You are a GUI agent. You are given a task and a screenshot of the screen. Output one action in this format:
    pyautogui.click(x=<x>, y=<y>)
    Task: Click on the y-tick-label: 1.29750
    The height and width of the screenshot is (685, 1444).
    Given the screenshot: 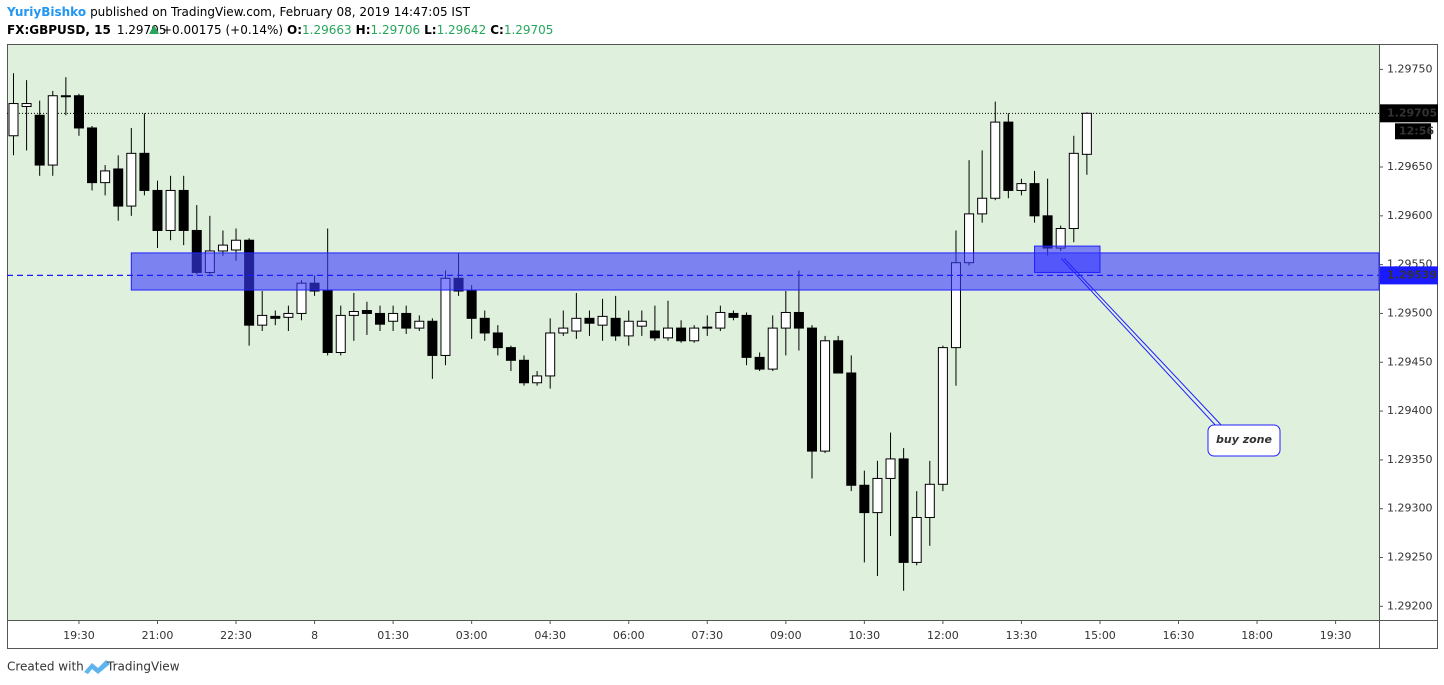 What is the action you would take?
    pyautogui.click(x=1410, y=68)
    